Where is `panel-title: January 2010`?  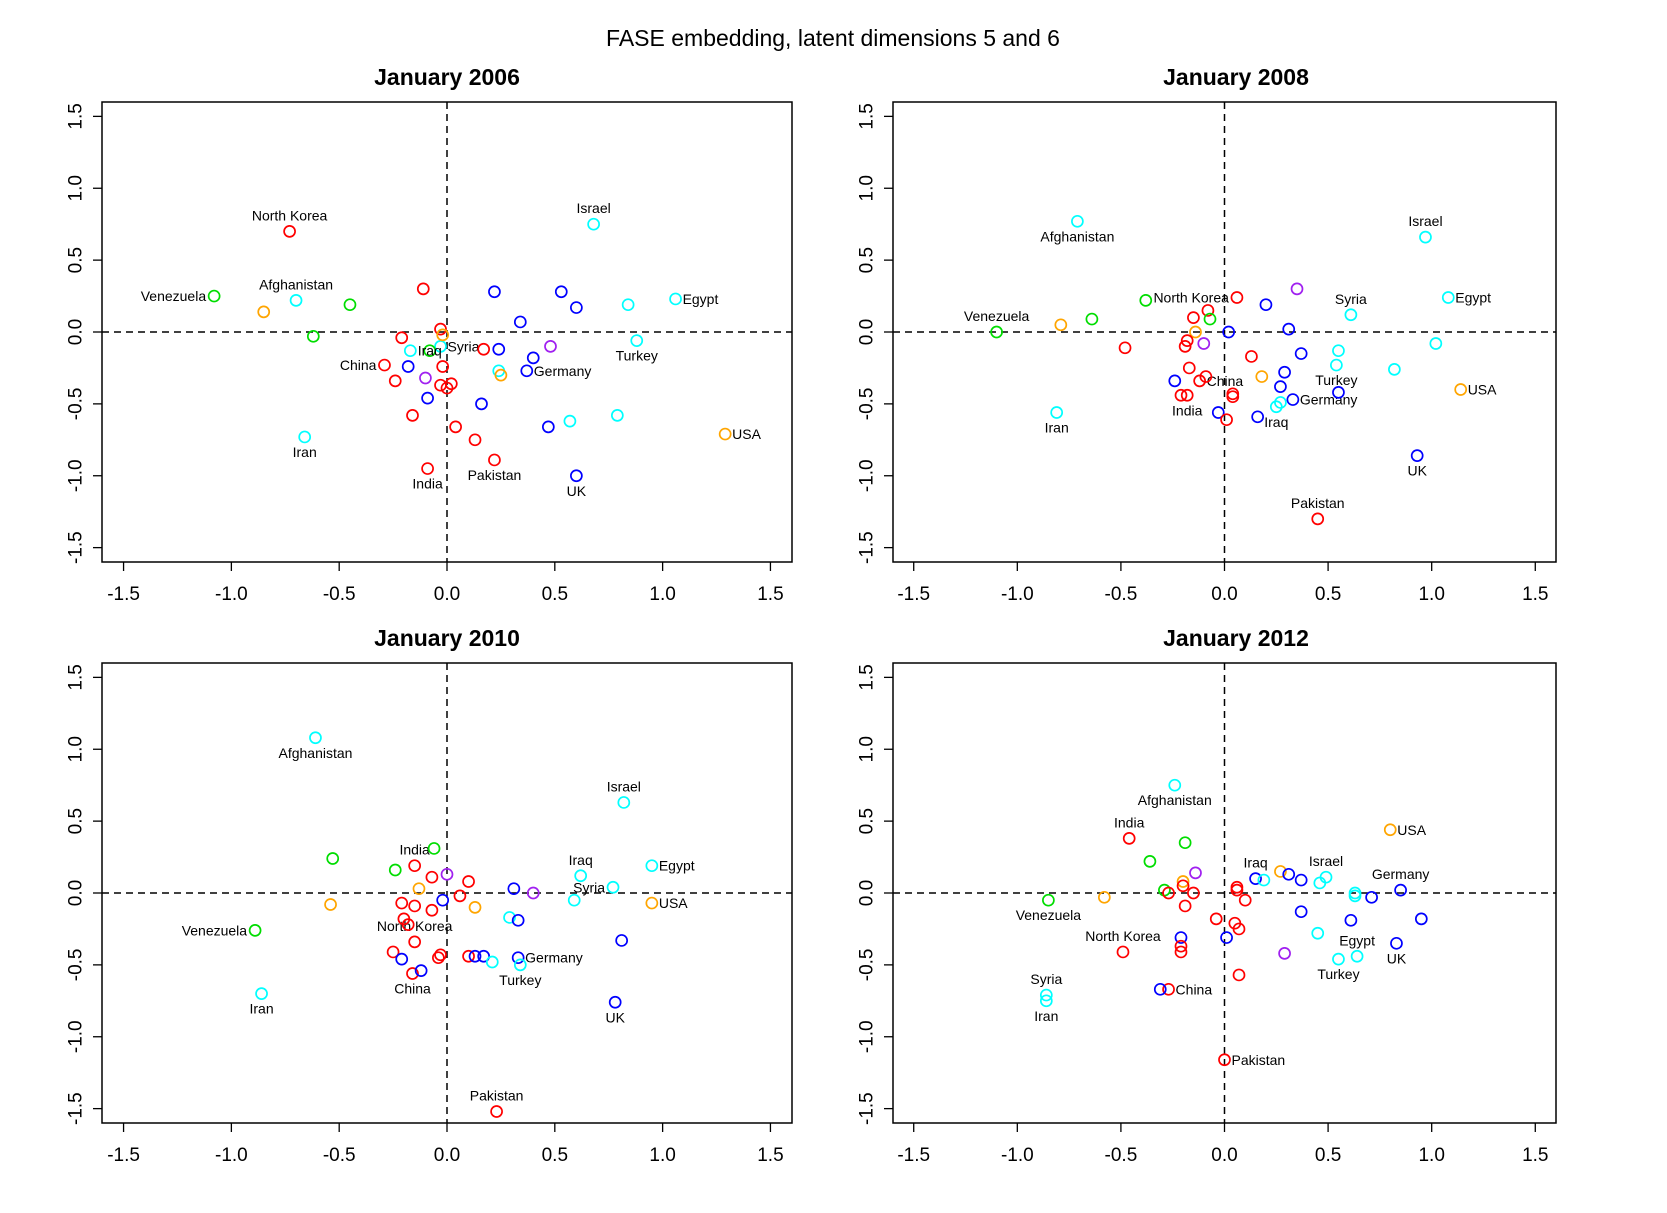
panel-title: January 2010 is located at coordinates (447, 638).